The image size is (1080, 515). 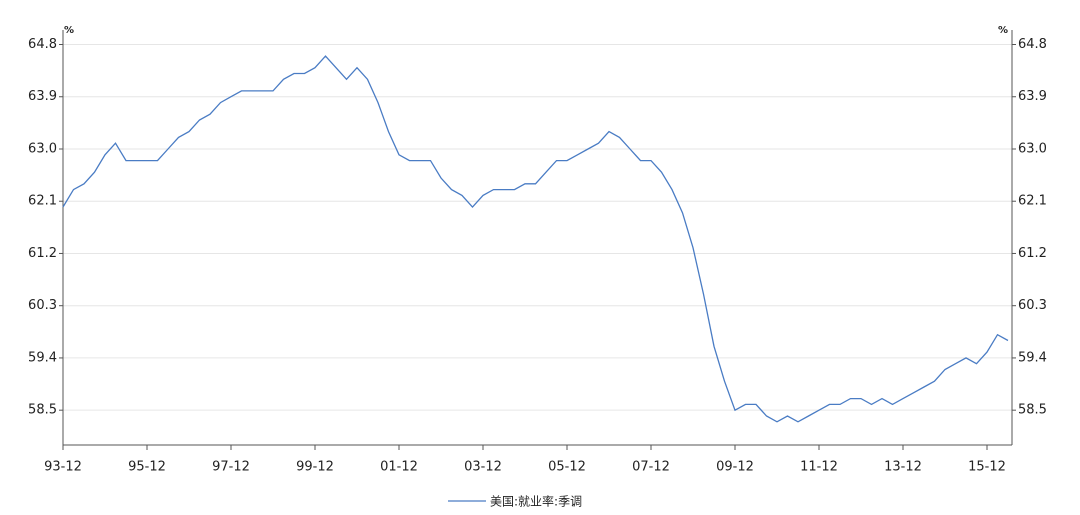 I want to click on y2-tick-label: 61.2, so click(x=1032, y=253).